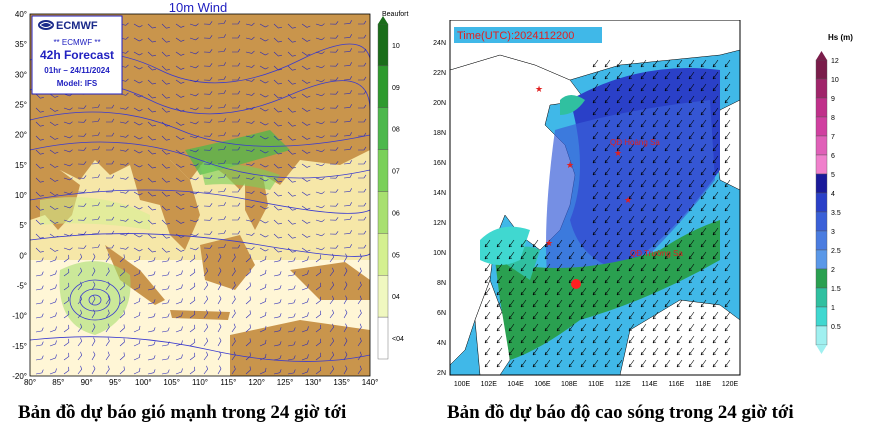  I want to click on beaufort-legend-label: 06, so click(396, 213).